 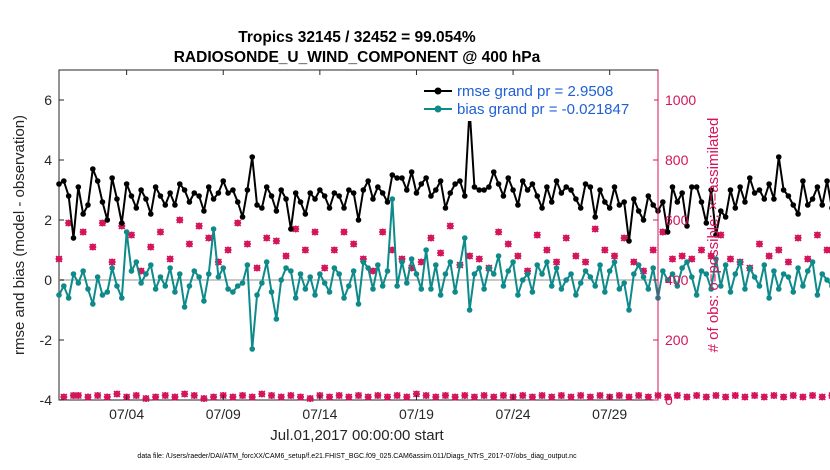 What do you see at coordinates (543, 109) in the screenshot?
I see `legend-bias-label: bias grand pr = -0.021847` at bounding box center [543, 109].